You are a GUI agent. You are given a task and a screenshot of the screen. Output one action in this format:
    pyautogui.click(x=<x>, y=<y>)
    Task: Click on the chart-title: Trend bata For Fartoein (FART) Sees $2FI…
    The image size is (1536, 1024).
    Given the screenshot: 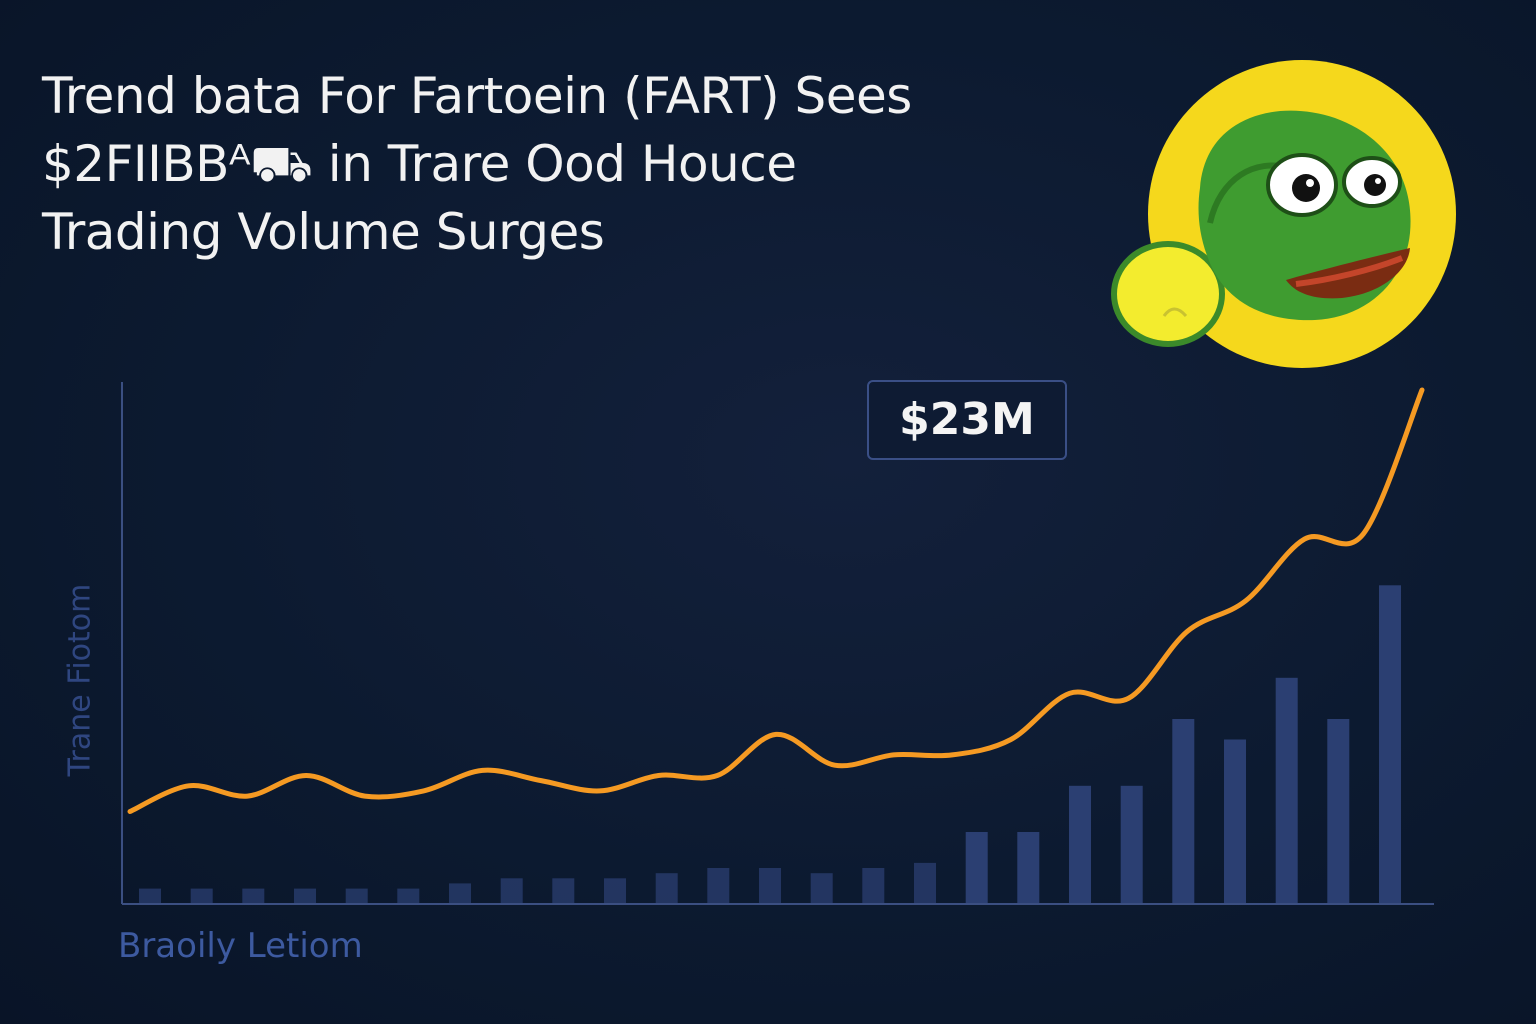 What is the action you would take?
    pyautogui.click(x=562, y=164)
    